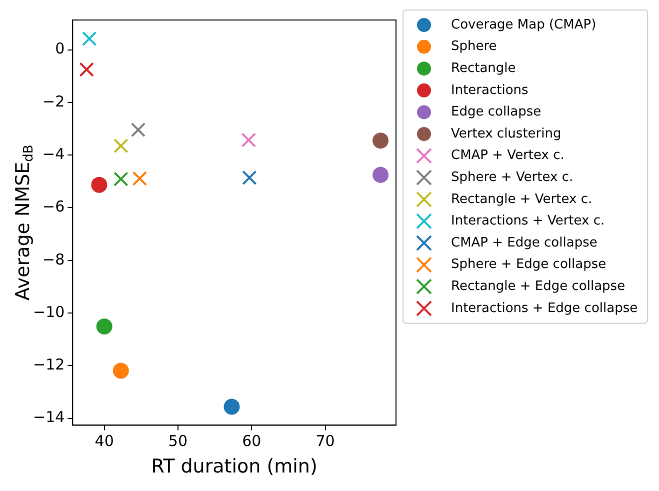  What do you see at coordinates (49, 417) in the screenshot?
I see `y-tick-label: −14` at bounding box center [49, 417].